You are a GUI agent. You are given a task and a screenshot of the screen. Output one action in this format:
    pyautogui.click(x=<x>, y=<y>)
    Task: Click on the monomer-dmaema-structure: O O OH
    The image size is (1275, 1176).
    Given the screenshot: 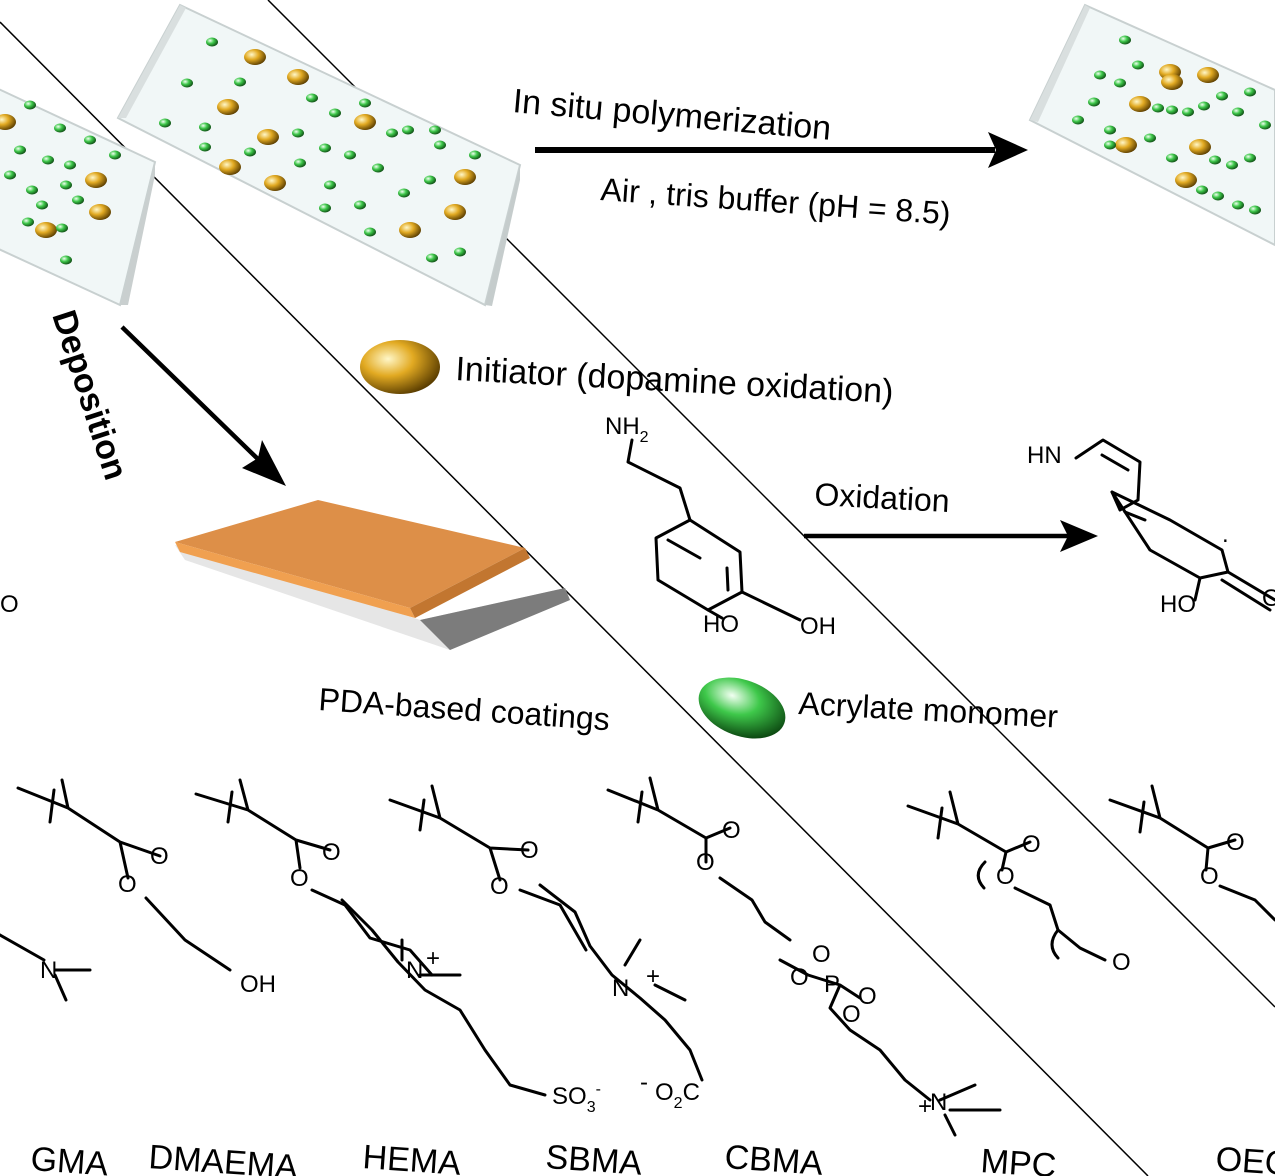 What is the action you would take?
    pyautogui.click(x=289, y=888)
    